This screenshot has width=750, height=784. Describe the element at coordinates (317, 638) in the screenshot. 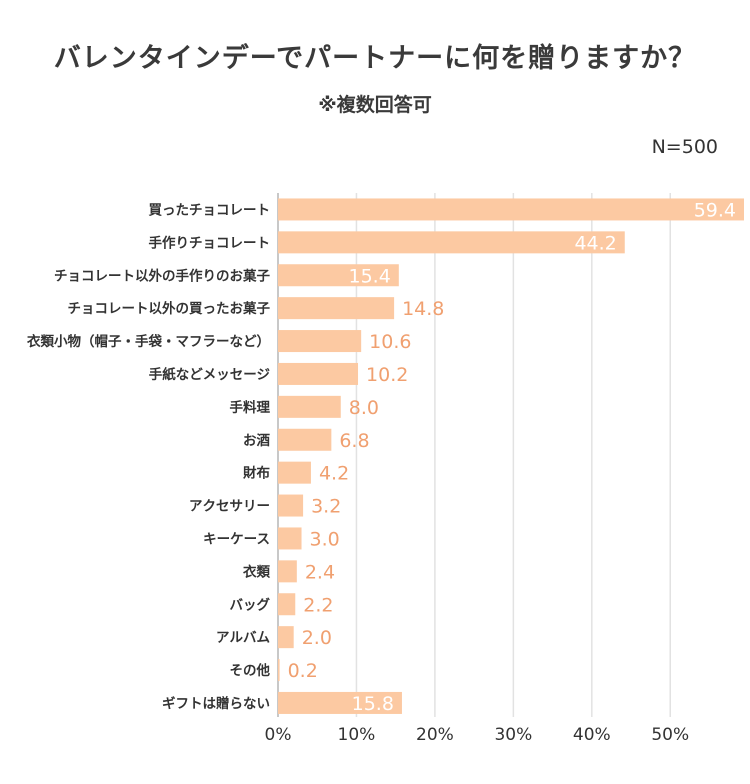

I see `data-label: 2.0` at that location.